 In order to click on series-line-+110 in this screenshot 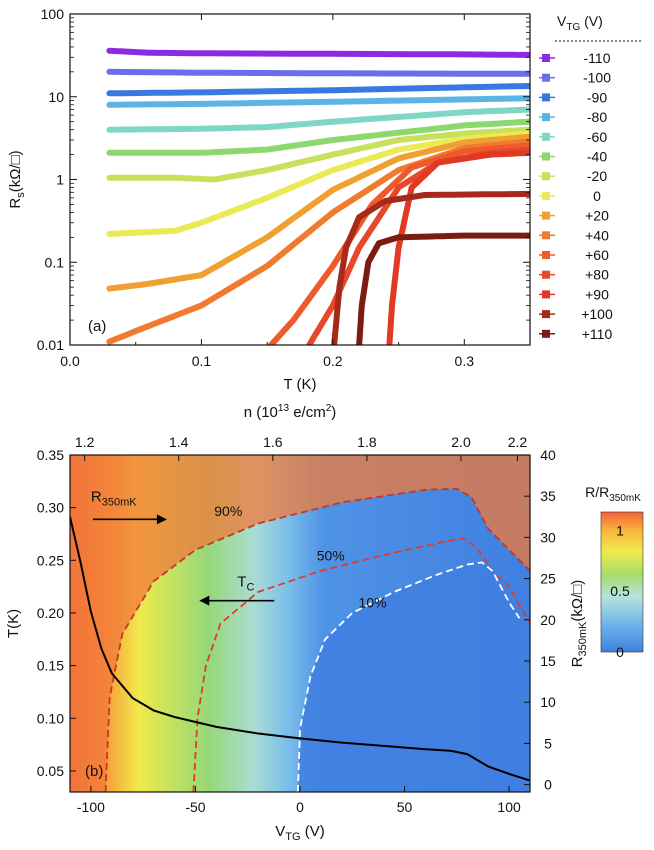, I will do `click(443, 288)`.